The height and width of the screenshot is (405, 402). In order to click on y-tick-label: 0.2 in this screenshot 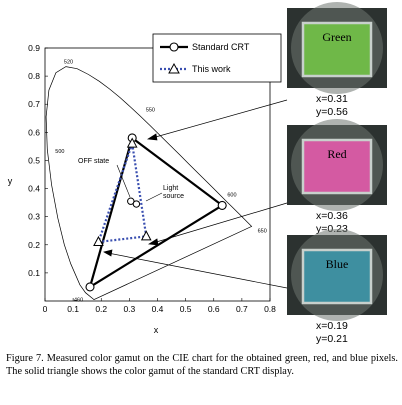, I will do `click(34, 245)`.